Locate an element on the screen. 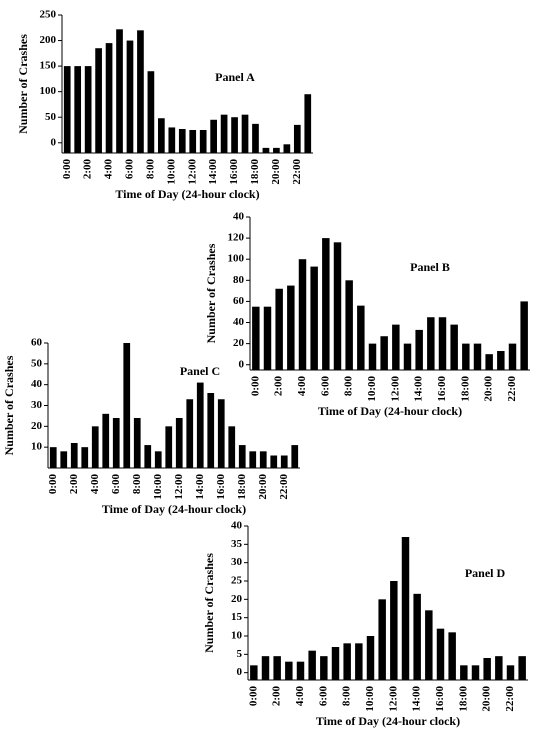 This screenshot has width=540, height=731. y-tick-label: 50 is located at coordinates (37, 363).